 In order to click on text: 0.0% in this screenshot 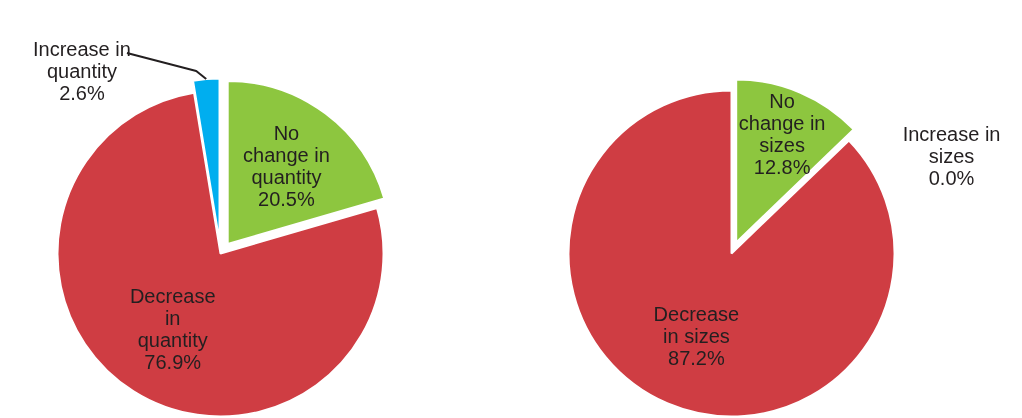, I will do `click(951, 177)`.